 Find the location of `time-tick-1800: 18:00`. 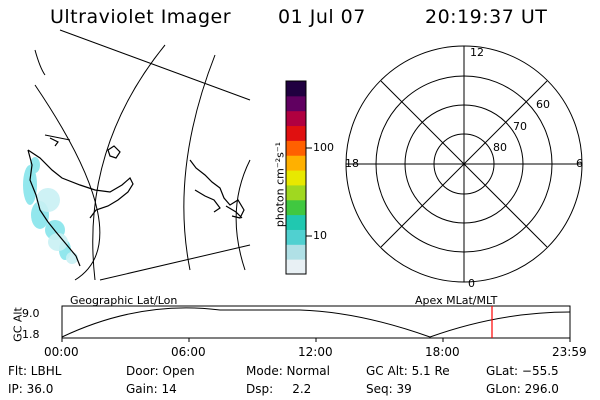

time-tick-1800: 18:00 is located at coordinates (442, 352).